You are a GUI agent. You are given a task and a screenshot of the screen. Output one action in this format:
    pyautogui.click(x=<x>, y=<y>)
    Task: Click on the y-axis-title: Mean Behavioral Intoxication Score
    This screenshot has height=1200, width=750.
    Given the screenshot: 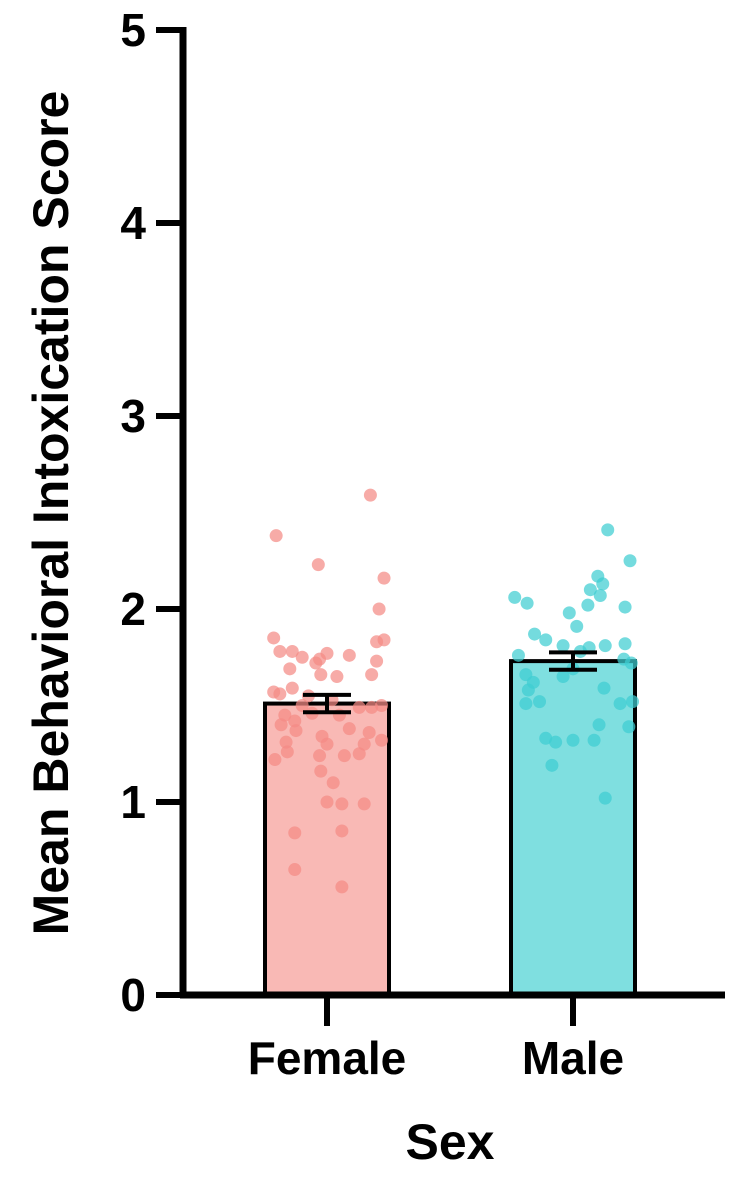 What is the action you would take?
    pyautogui.click(x=51, y=513)
    